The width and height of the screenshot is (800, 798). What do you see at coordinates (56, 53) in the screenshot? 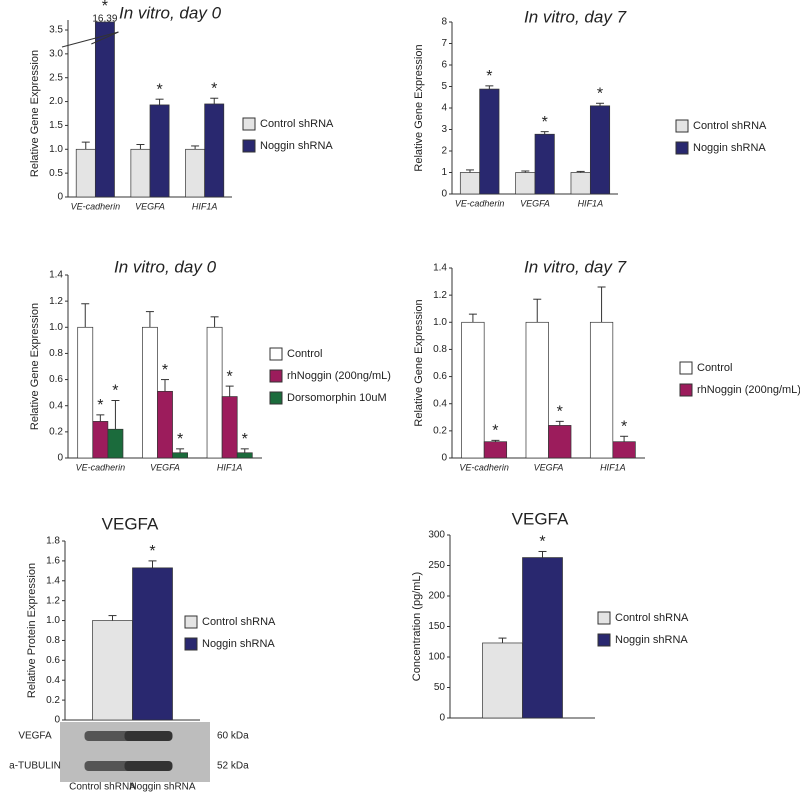
I see `y-tick-label: 3.0` at bounding box center [56, 53].